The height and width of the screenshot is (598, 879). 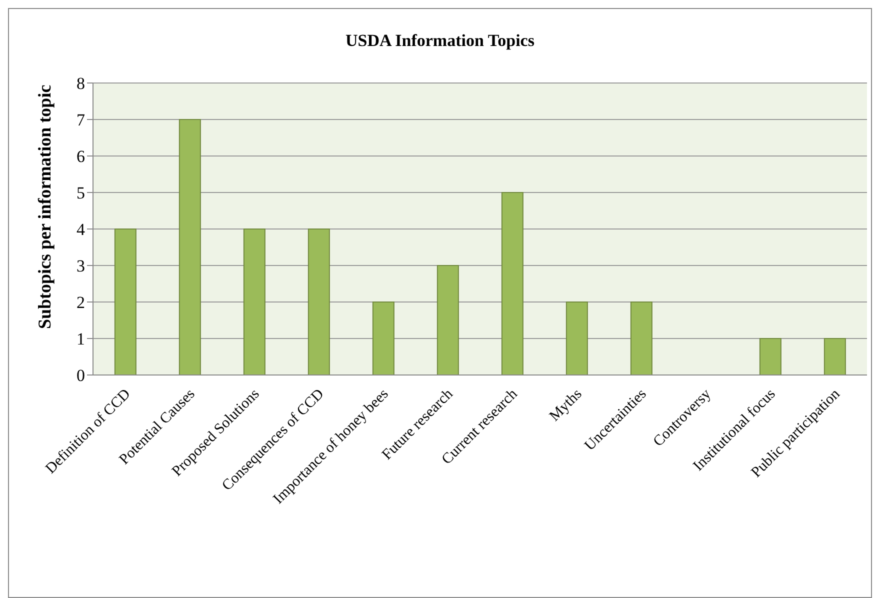 What do you see at coordinates (80, 193) in the screenshot?
I see `y-tick-label: 5` at bounding box center [80, 193].